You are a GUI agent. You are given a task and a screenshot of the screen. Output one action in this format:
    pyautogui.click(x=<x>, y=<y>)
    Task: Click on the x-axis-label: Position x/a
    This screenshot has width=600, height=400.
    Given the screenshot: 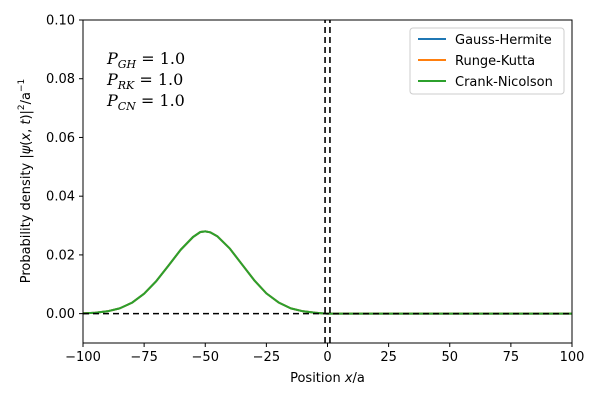 What is the action you would take?
    pyautogui.click(x=327, y=378)
    